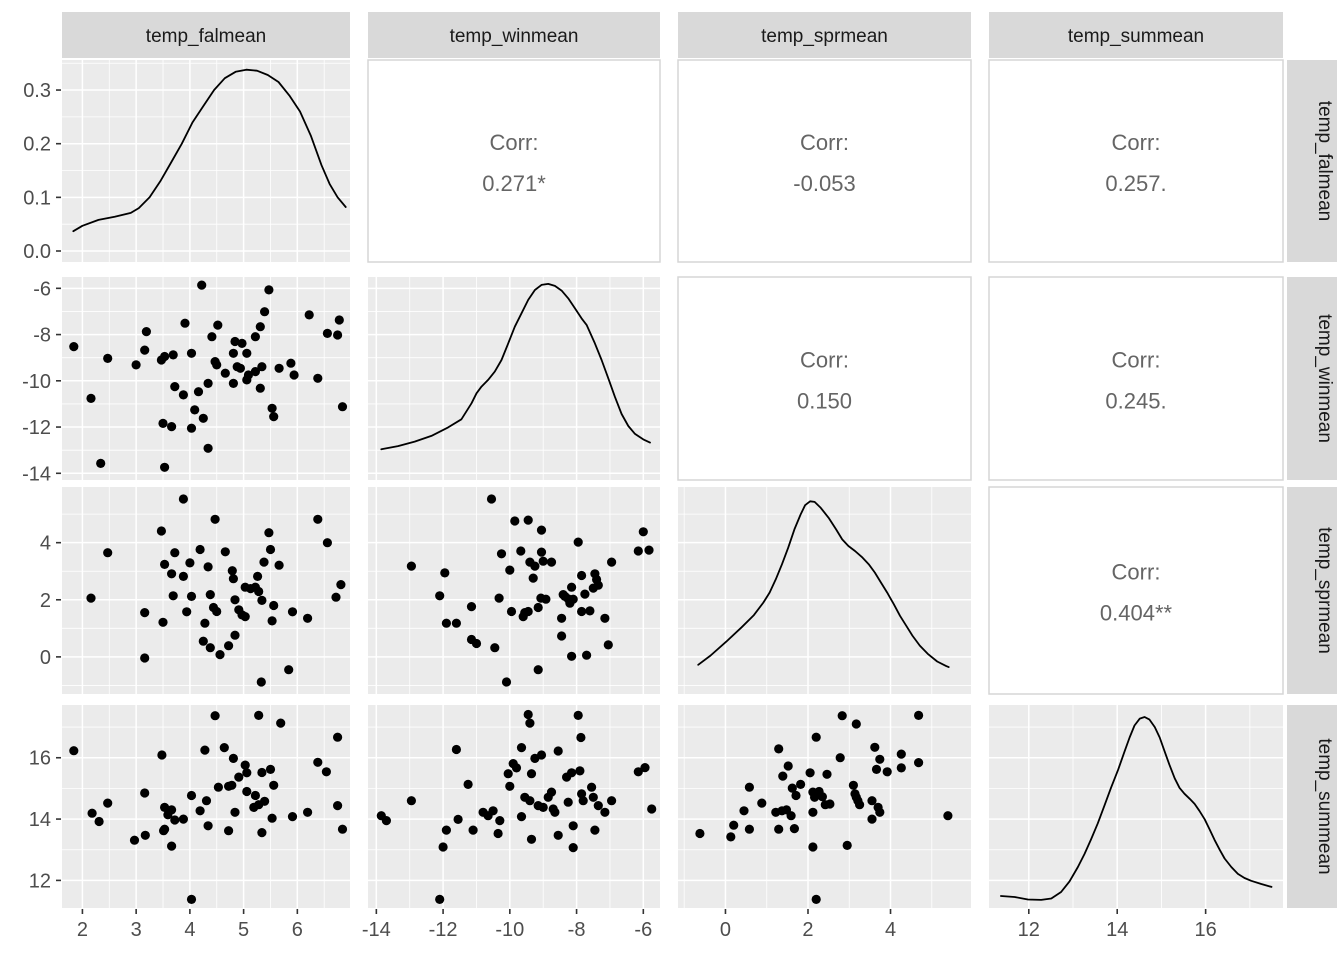 The image size is (1344, 960). Describe the element at coordinates (206, 35) in the screenshot. I see `top-strip-temp_falmean: temp_falmean` at that location.